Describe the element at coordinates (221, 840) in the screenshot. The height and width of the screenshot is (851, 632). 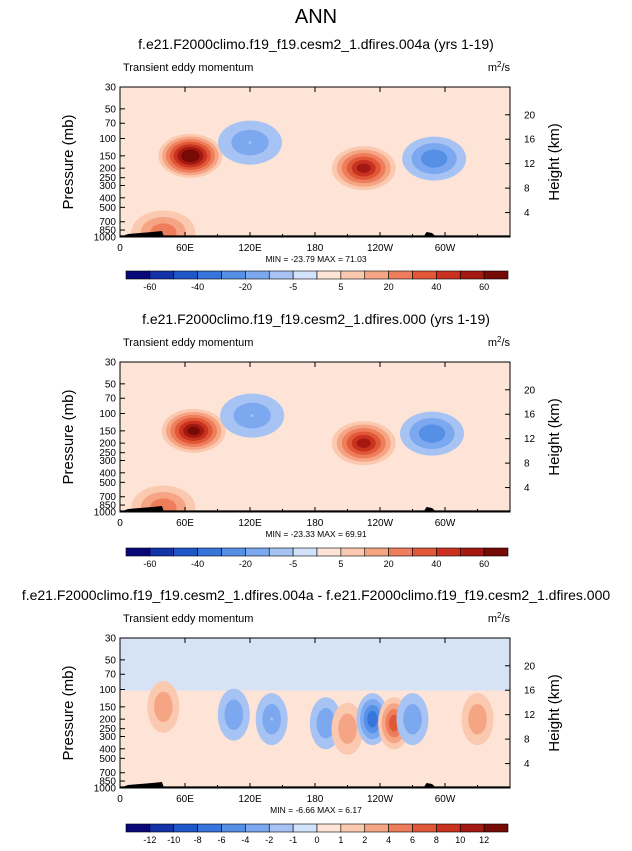
I see `colorbar-label: -6` at that location.